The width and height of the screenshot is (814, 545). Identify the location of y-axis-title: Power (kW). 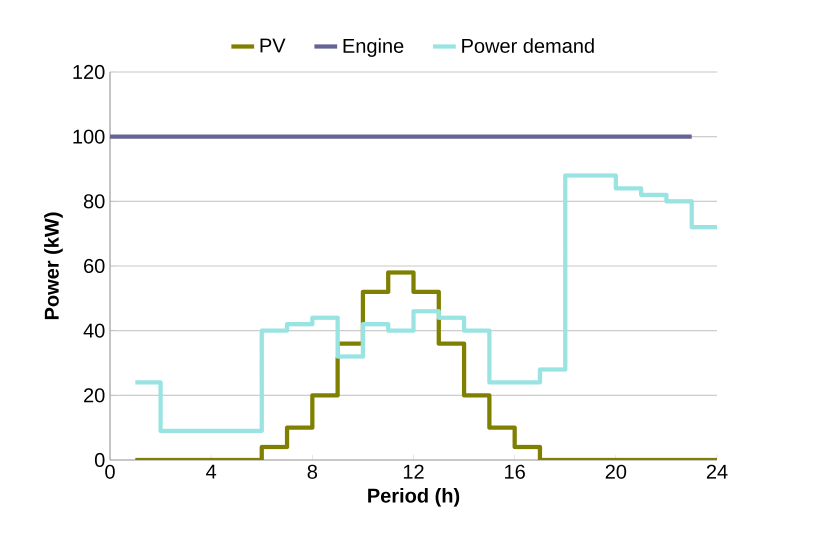
(53, 266).